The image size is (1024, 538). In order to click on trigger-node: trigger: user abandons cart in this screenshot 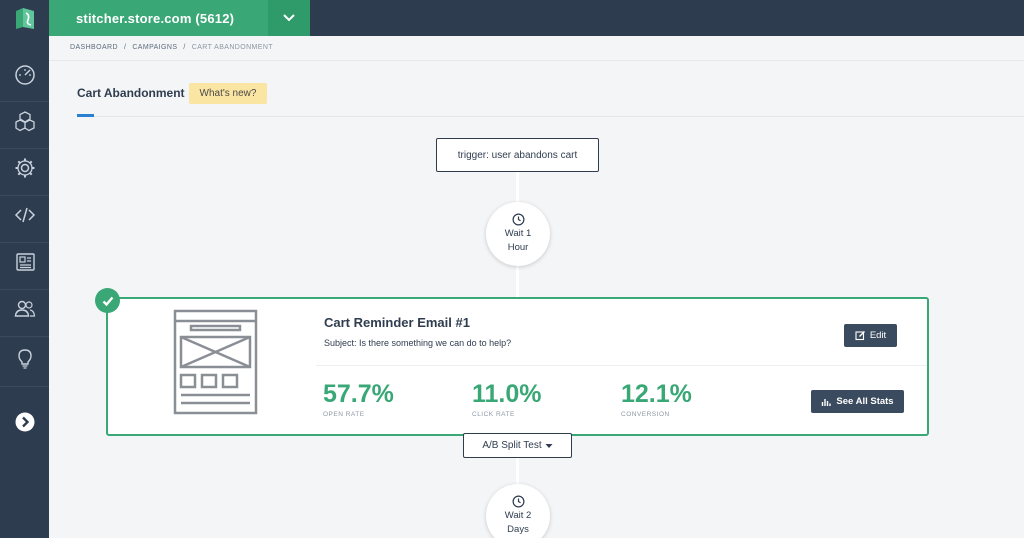, I will do `click(517, 155)`.